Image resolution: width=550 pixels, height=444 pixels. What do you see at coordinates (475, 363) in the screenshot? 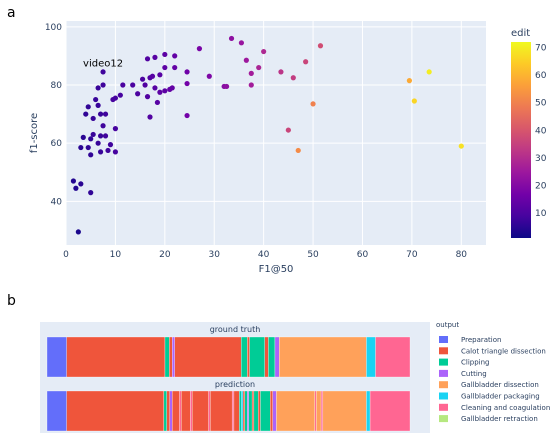
I see `legend-item-label: Clipping` at bounding box center [475, 363].